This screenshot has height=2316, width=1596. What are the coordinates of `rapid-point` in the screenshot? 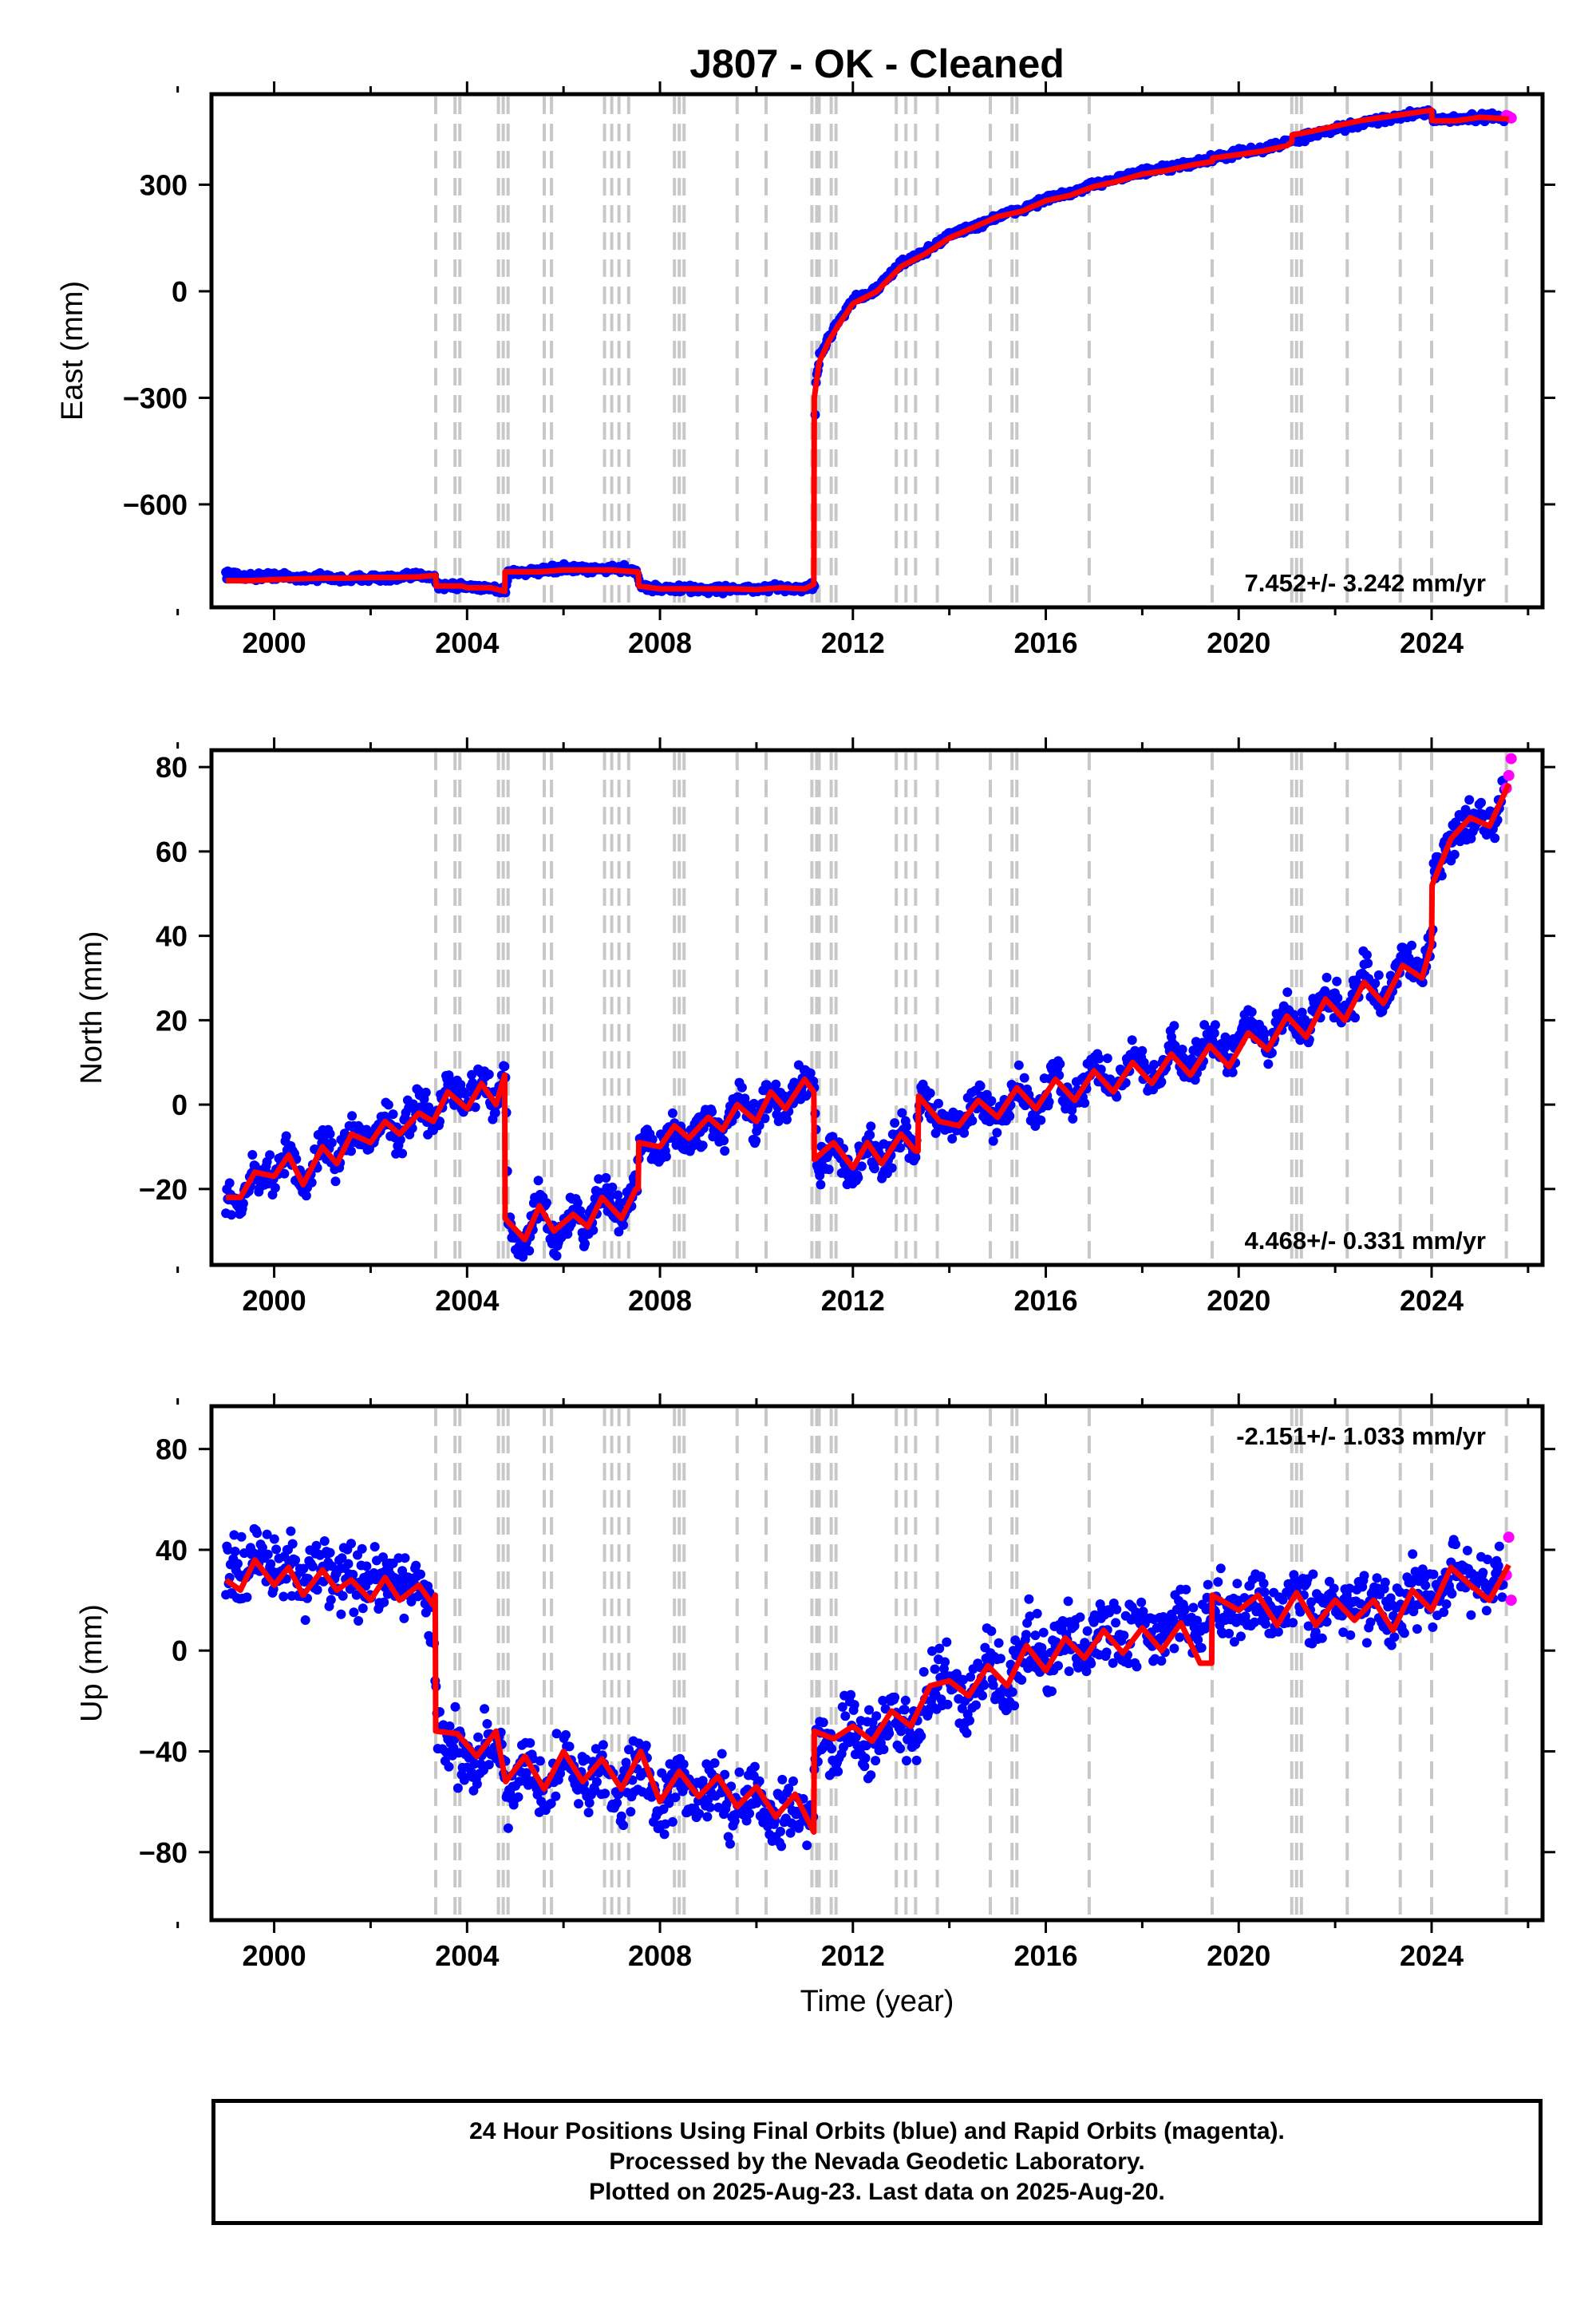 It's located at (1509, 775).